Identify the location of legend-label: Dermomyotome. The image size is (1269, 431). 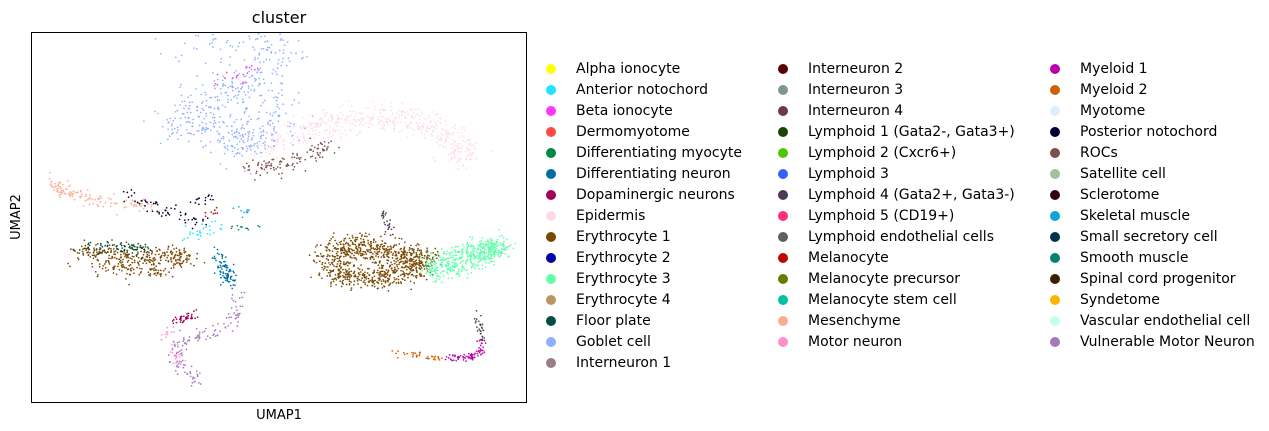
(633, 132).